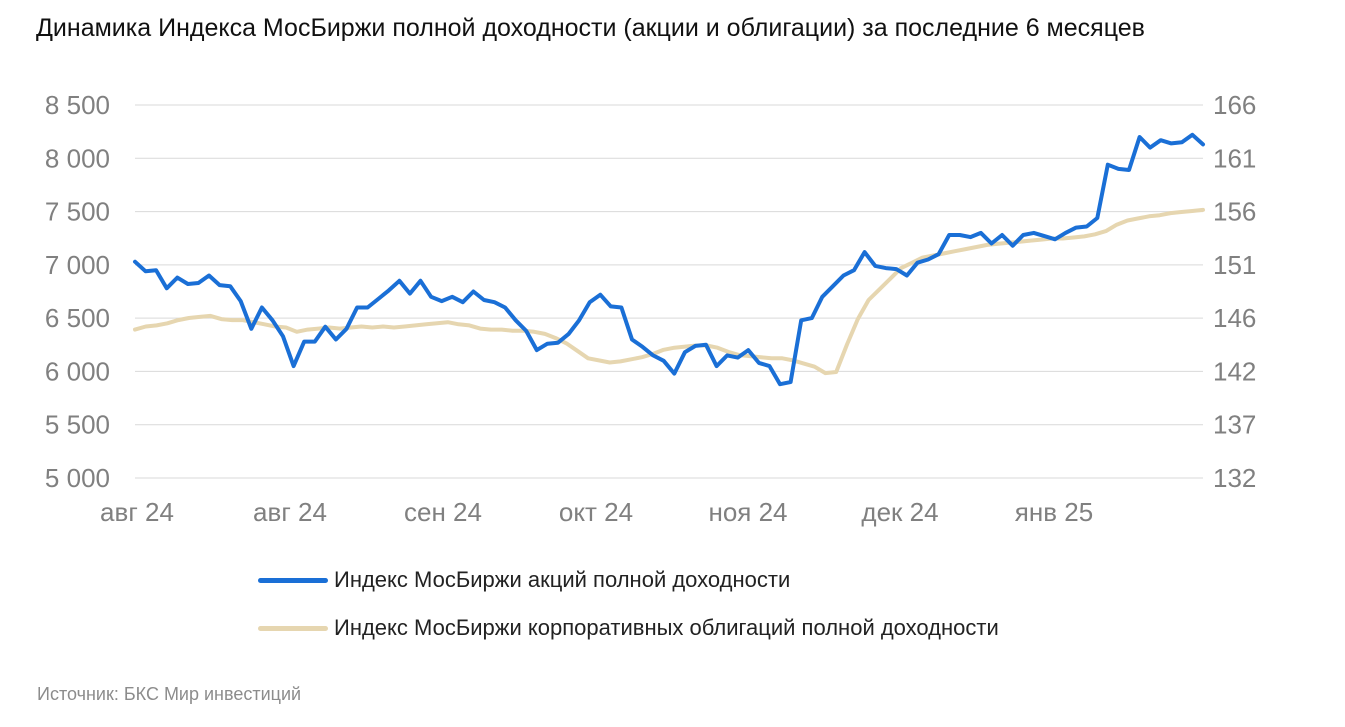 This screenshot has width=1345, height=727. I want to click on left-tick-label: 6 500, so click(77, 318).